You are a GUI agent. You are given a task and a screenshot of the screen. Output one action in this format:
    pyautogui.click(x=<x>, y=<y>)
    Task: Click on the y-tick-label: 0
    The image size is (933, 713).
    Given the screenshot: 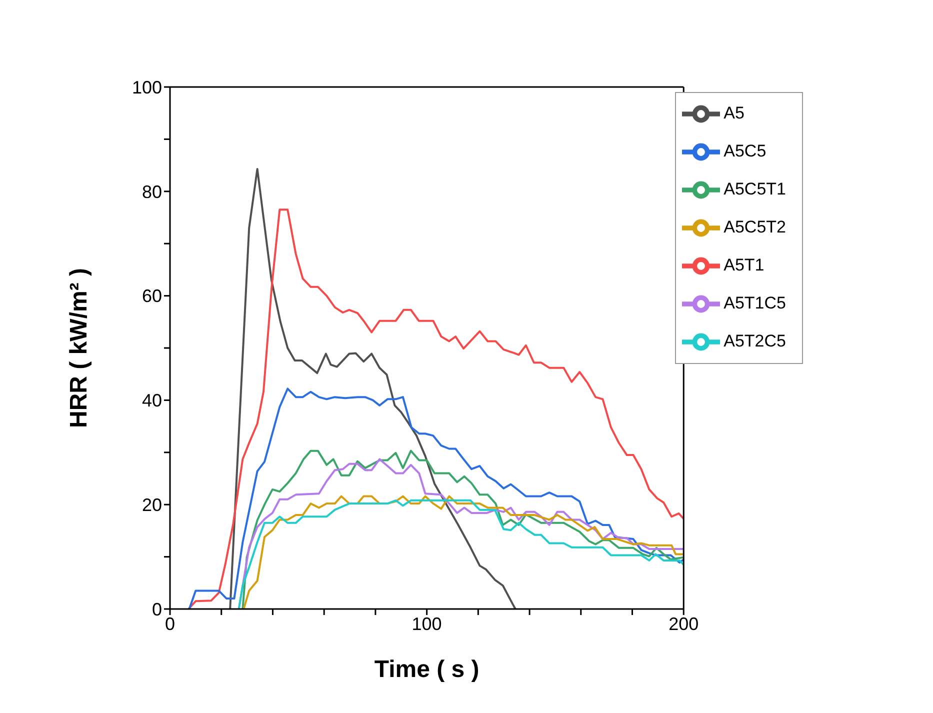 What is the action you would take?
    pyautogui.click(x=157, y=609)
    